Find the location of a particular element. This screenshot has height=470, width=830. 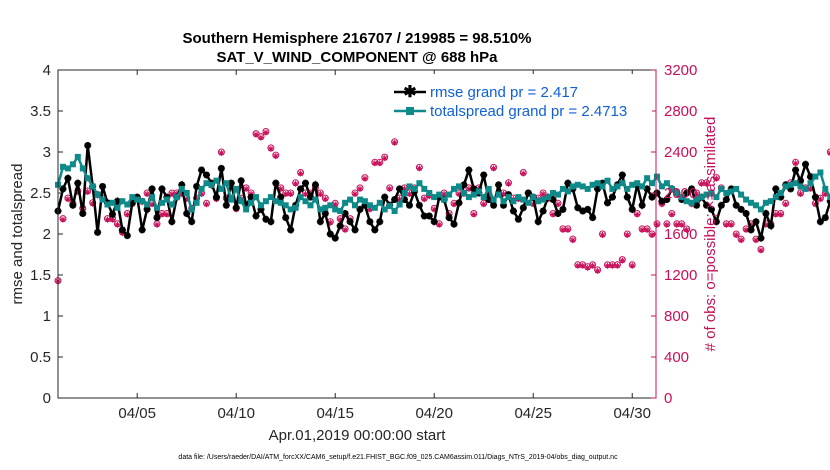

chart-title-line-2: SAT_V_WIND_COMPONENT @ 688 hPa is located at coordinates (357, 57).